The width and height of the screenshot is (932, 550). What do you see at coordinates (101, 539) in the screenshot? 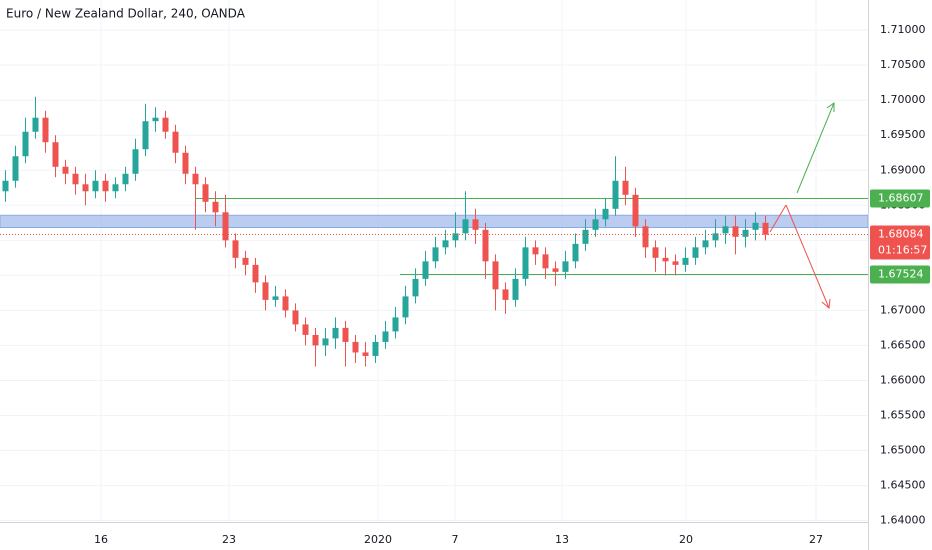
I see `x-tick-label: 16` at bounding box center [101, 539].